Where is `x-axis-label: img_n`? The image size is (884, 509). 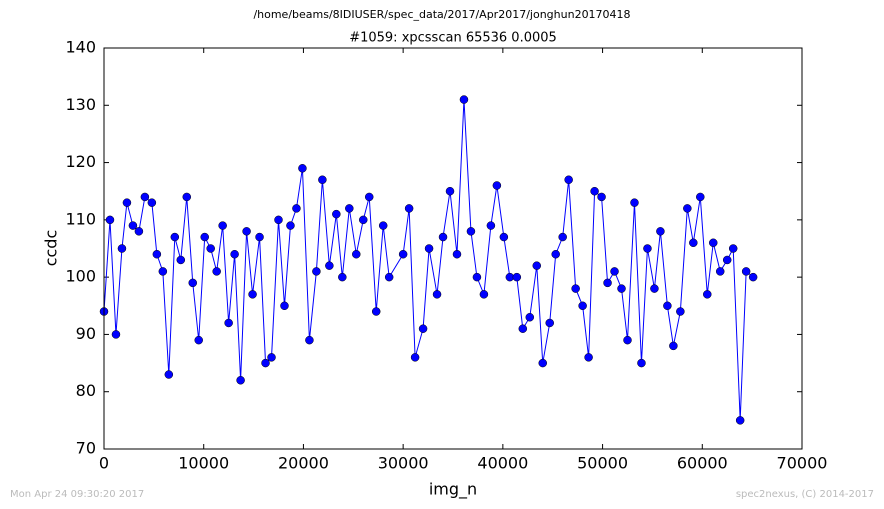
x-axis-label: img_n is located at coordinates (453, 490).